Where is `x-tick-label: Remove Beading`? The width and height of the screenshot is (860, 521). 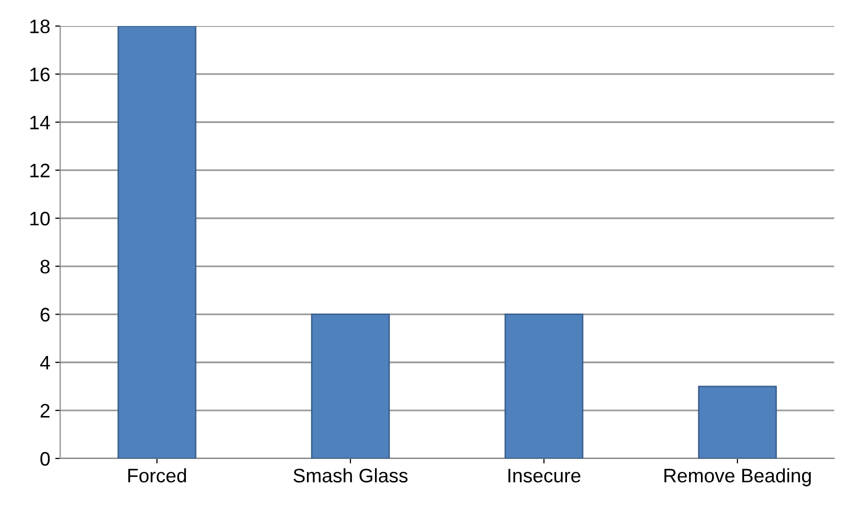
x-tick-label: Remove Beading is located at coordinates (737, 477).